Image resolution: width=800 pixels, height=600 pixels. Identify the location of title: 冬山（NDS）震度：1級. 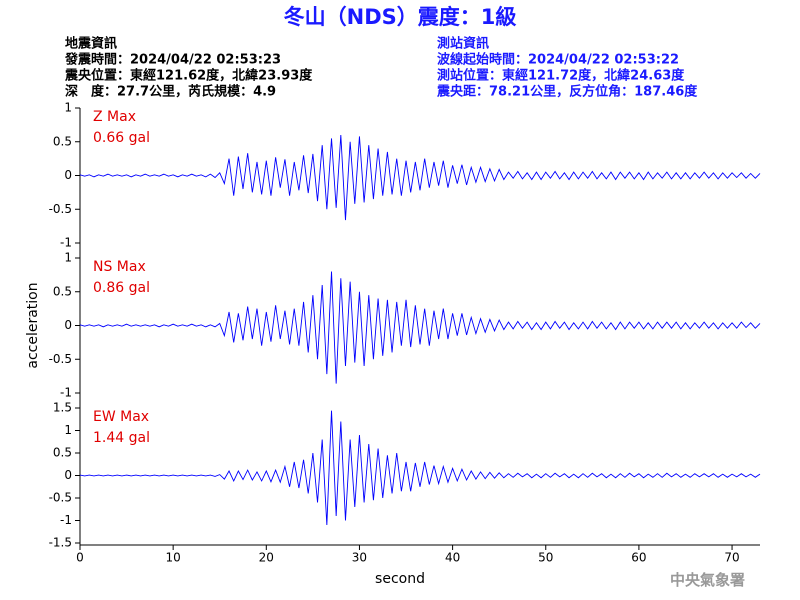
(400, 17).